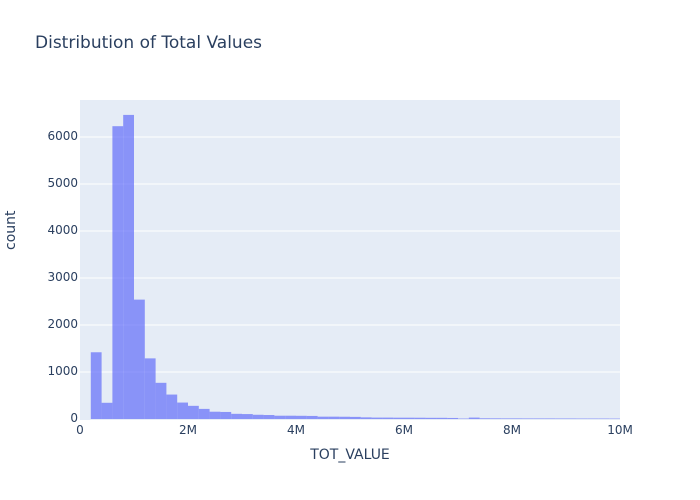 This screenshot has height=500, width=700. Describe the element at coordinates (62, 136) in the screenshot. I see `y-tick-label: 6000` at that location.